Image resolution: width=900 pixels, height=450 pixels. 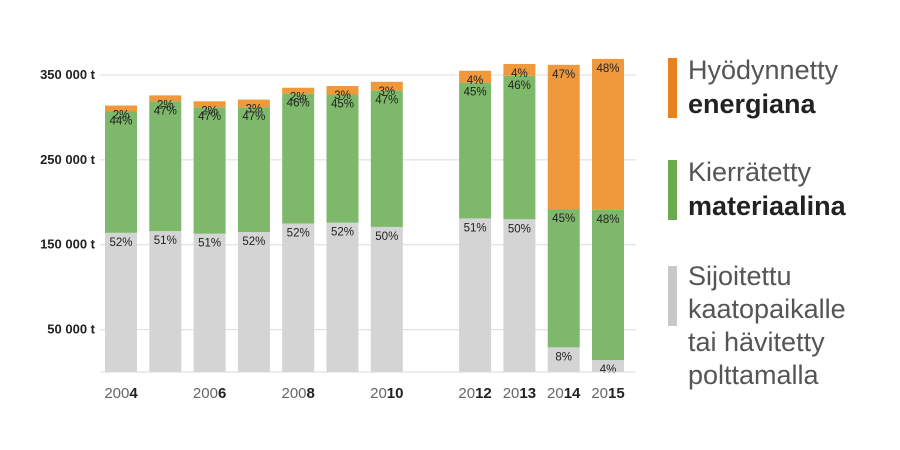 I want to click on x-tick-label: 2010, so click(x=386, y=393).